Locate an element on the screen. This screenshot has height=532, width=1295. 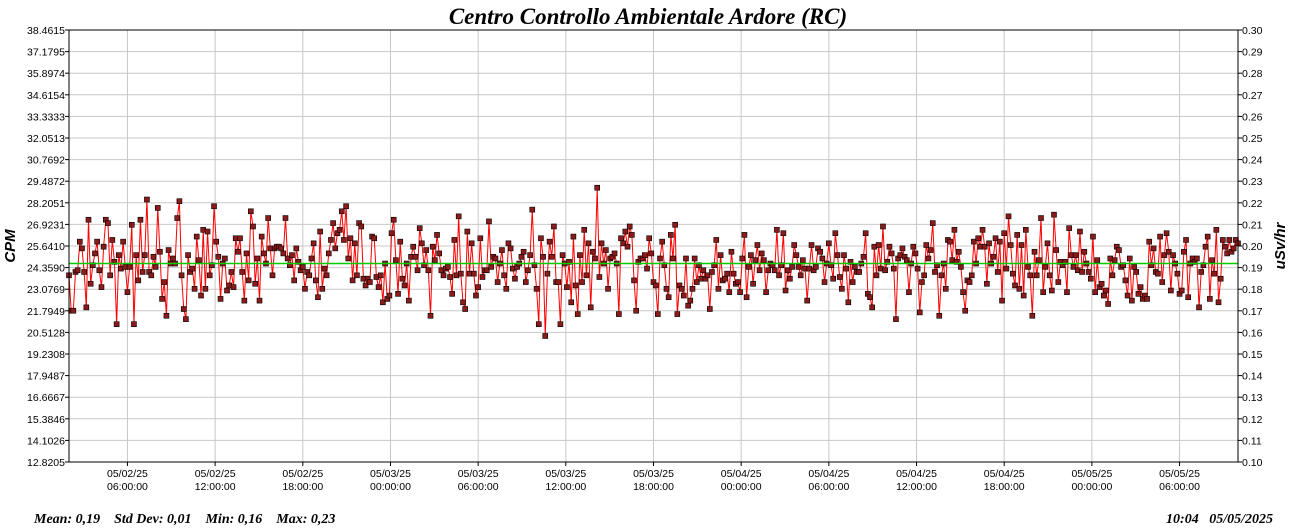
x-tick-date: 05/03/25 is located at coordinates (565, 474).